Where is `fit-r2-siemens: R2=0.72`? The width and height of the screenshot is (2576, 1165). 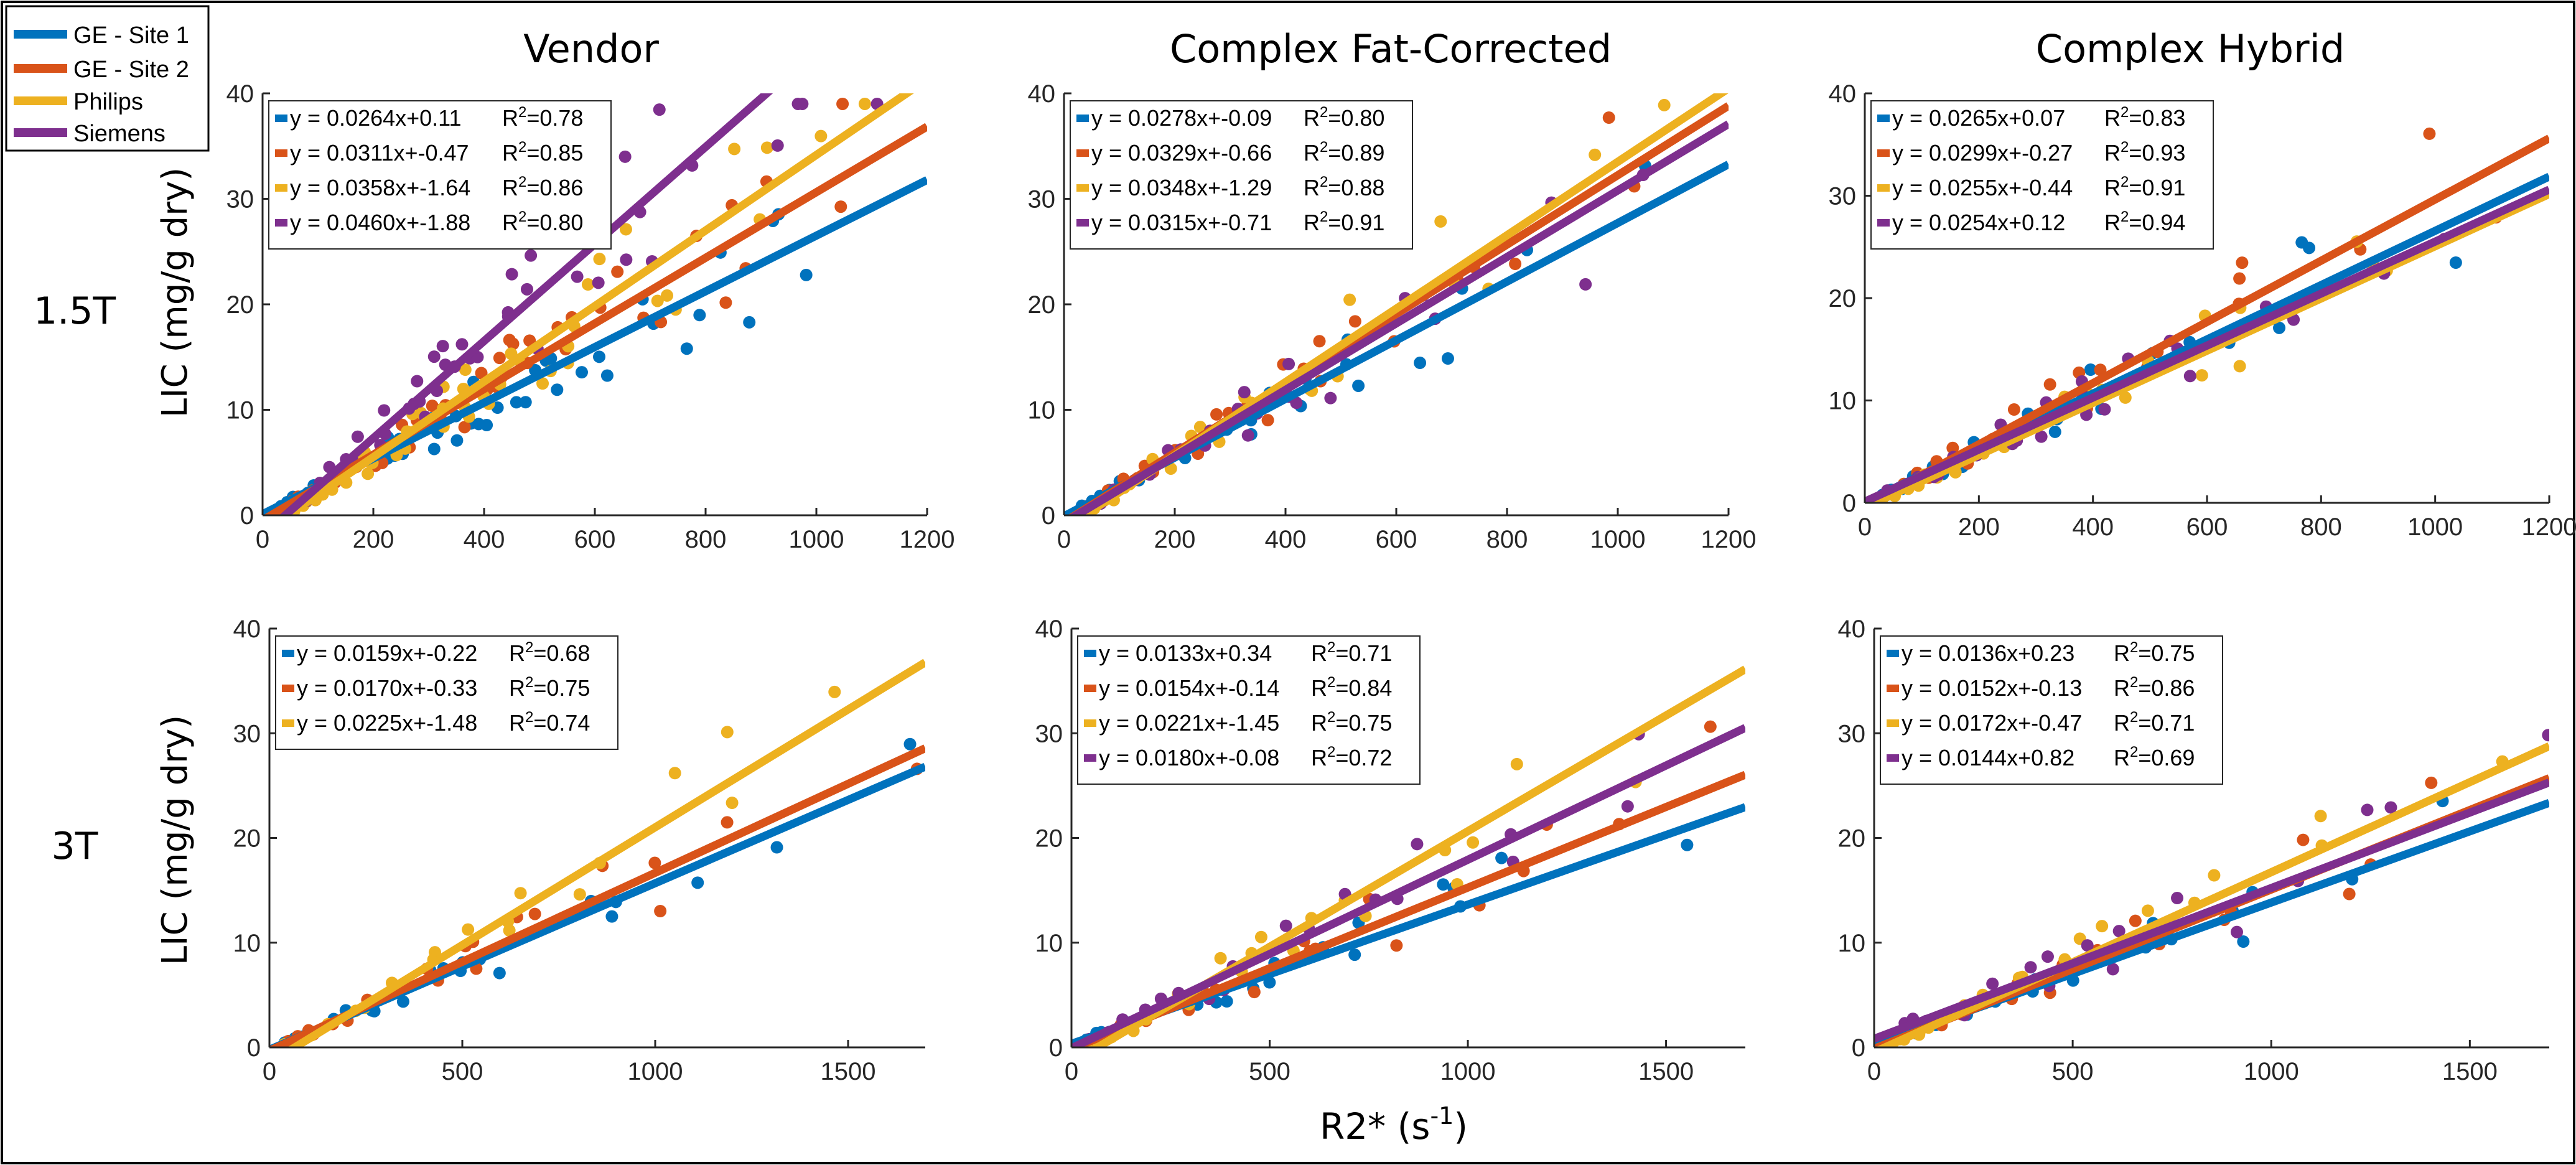 fit-r2-siemens: R2=0.72 is located at coordinates (1351, 757).